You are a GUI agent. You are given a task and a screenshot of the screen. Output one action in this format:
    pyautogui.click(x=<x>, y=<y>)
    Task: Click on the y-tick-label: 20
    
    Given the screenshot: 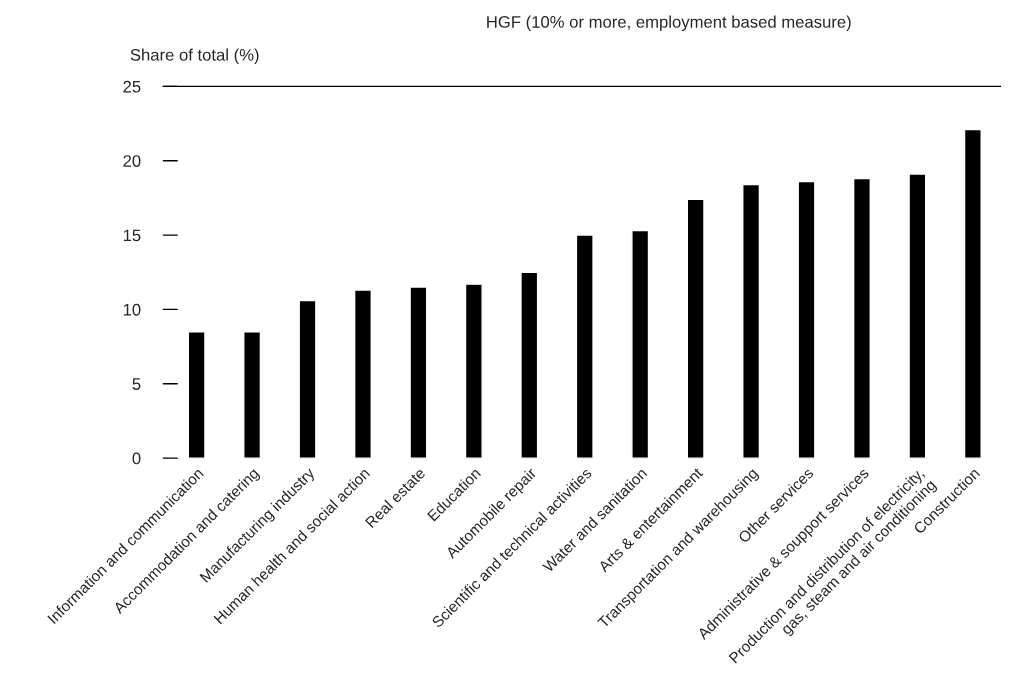 What is the action you would take?
    pyautogui.click(x=132, y=161)
    